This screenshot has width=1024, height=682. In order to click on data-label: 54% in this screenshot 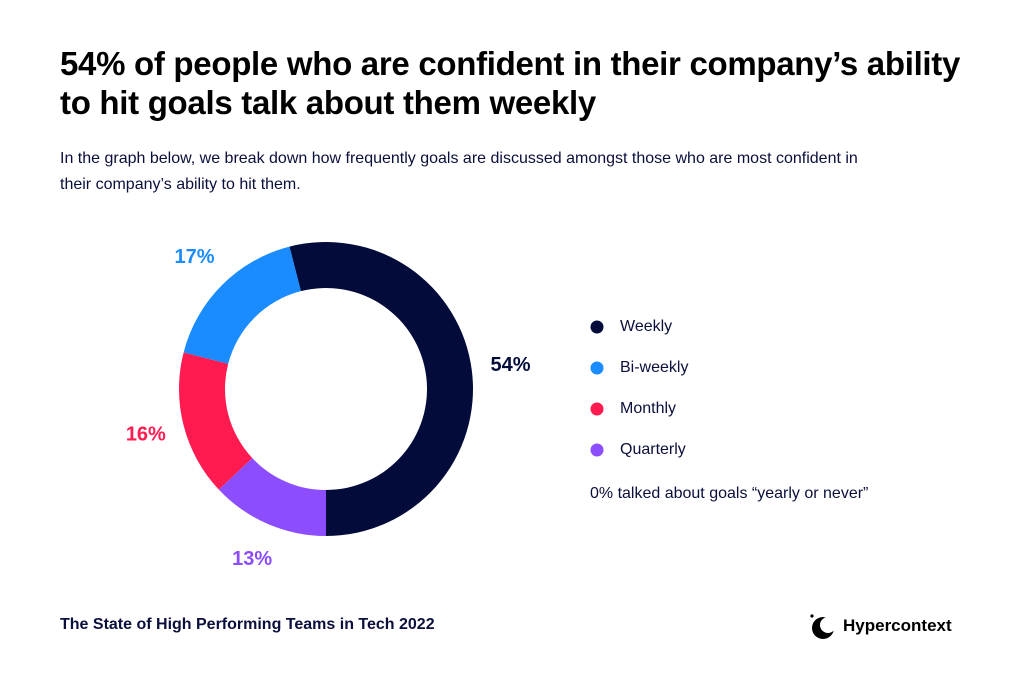, I will do `click(511, 365)`.